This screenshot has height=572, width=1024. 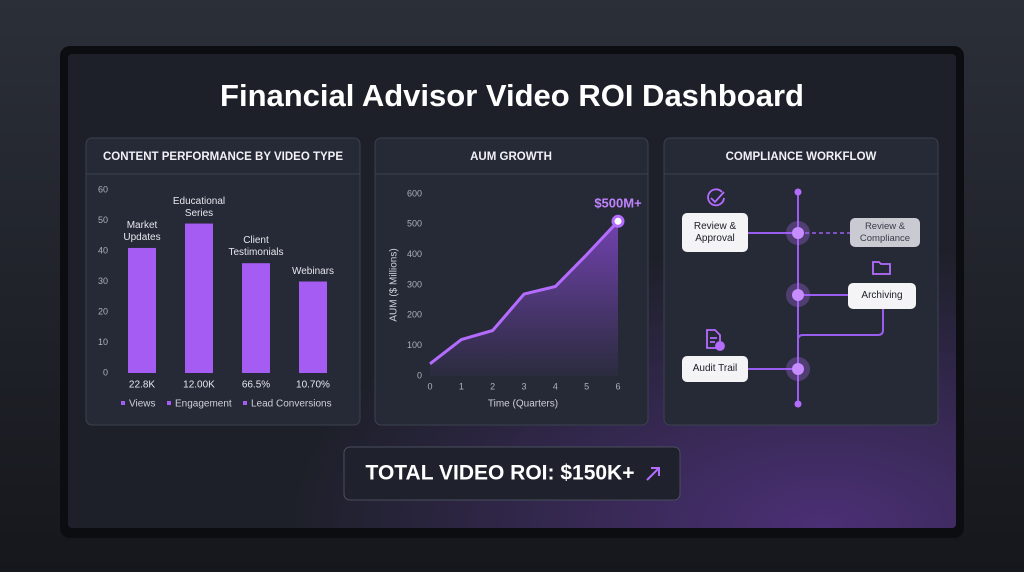 I want to click on y-tick-label: 400, so click(x=414, y=254).